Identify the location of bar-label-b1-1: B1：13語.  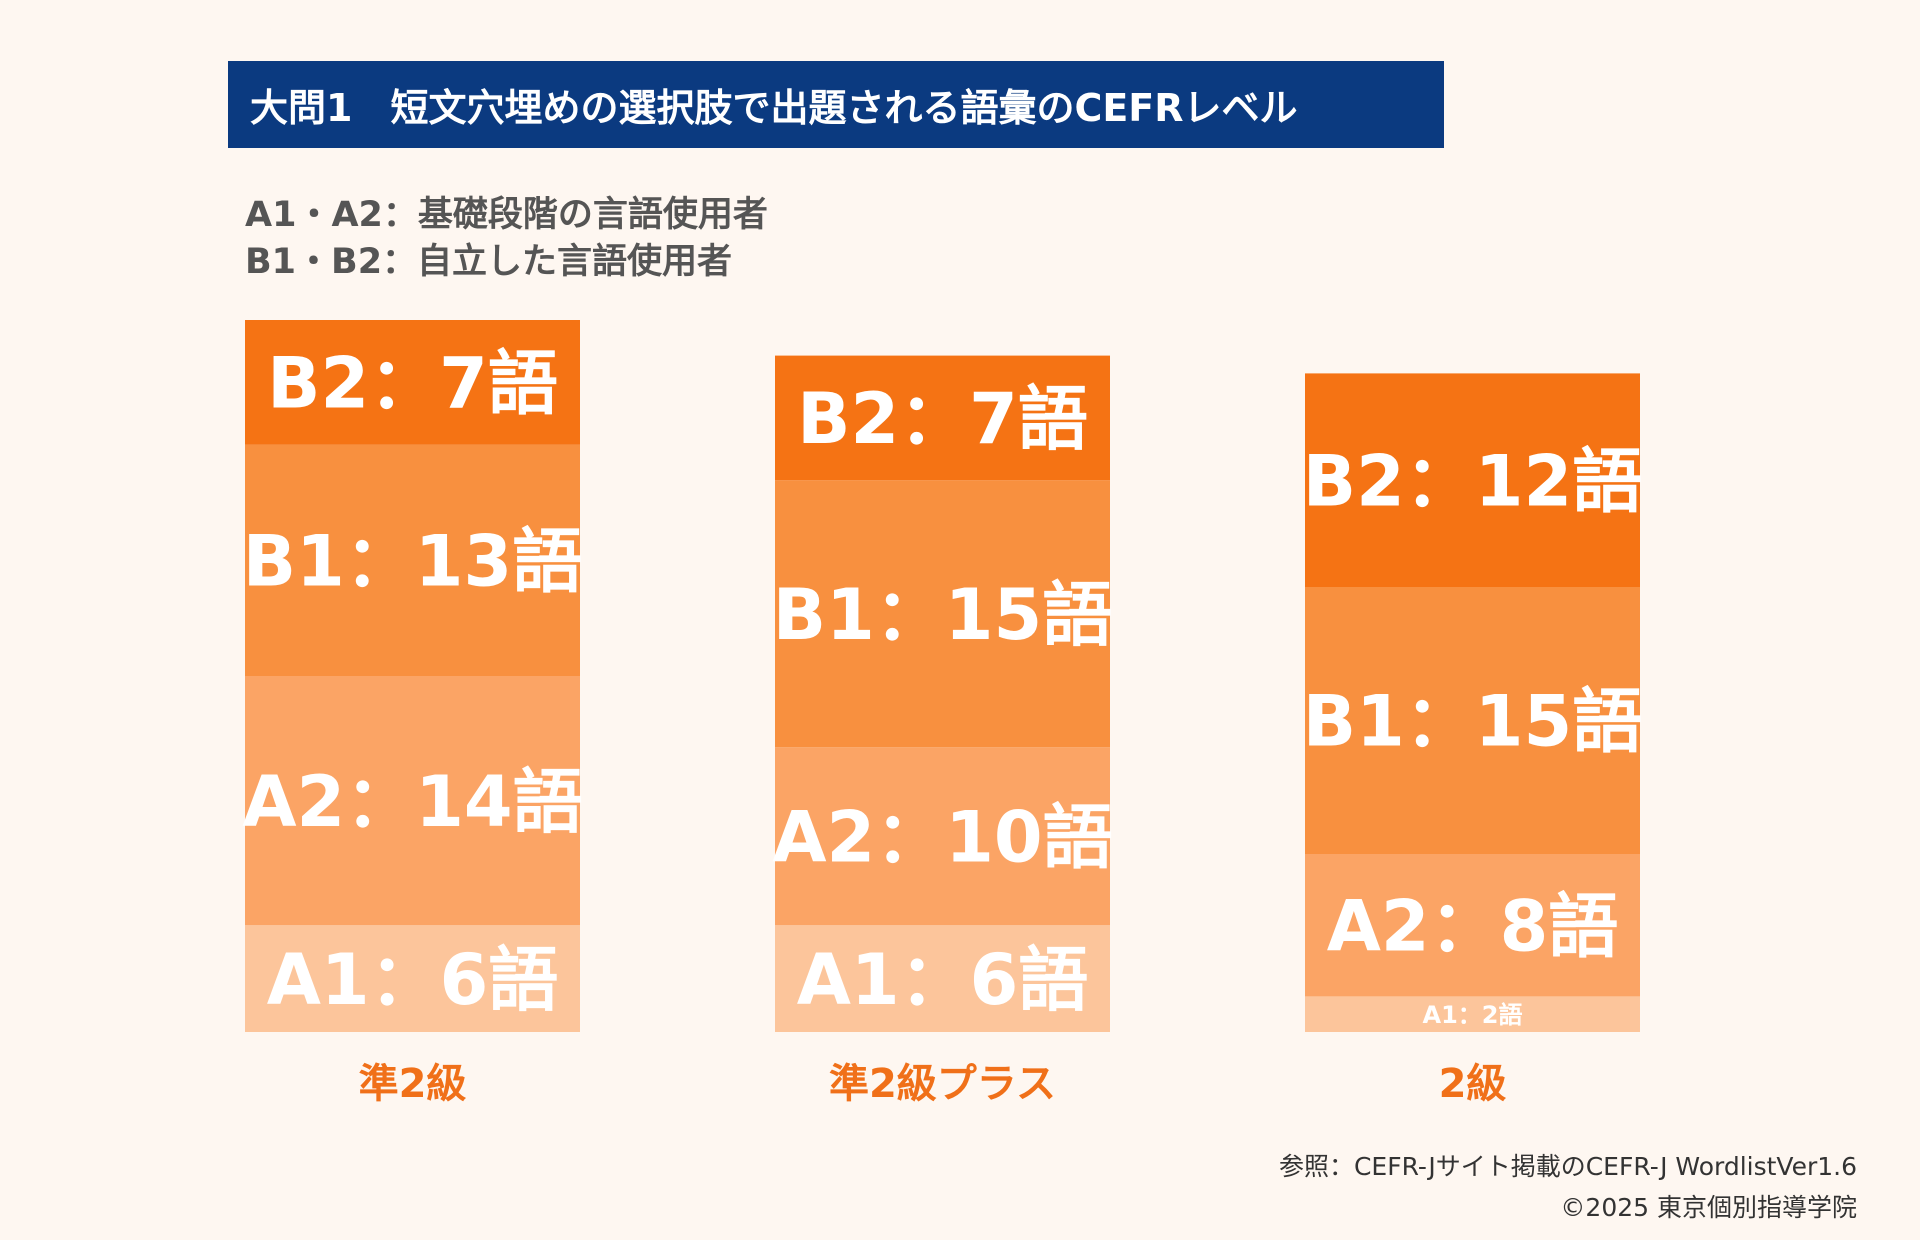
(412, 562).